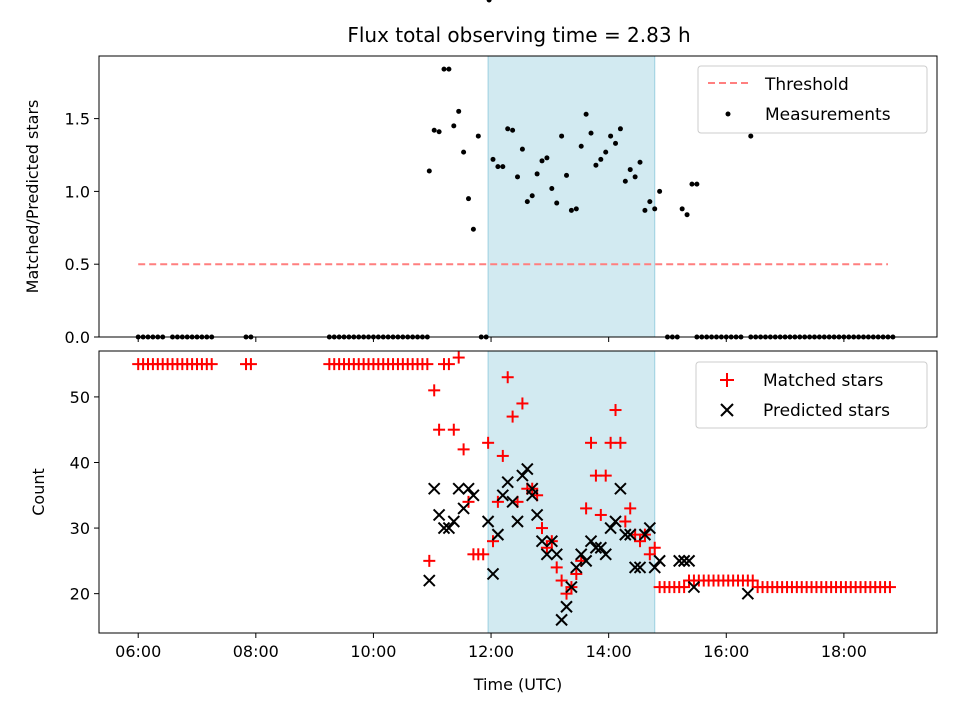  Describe the element at coordinates (844, 499) in the screenshot. I see `x-tick: 18:00` at that location.